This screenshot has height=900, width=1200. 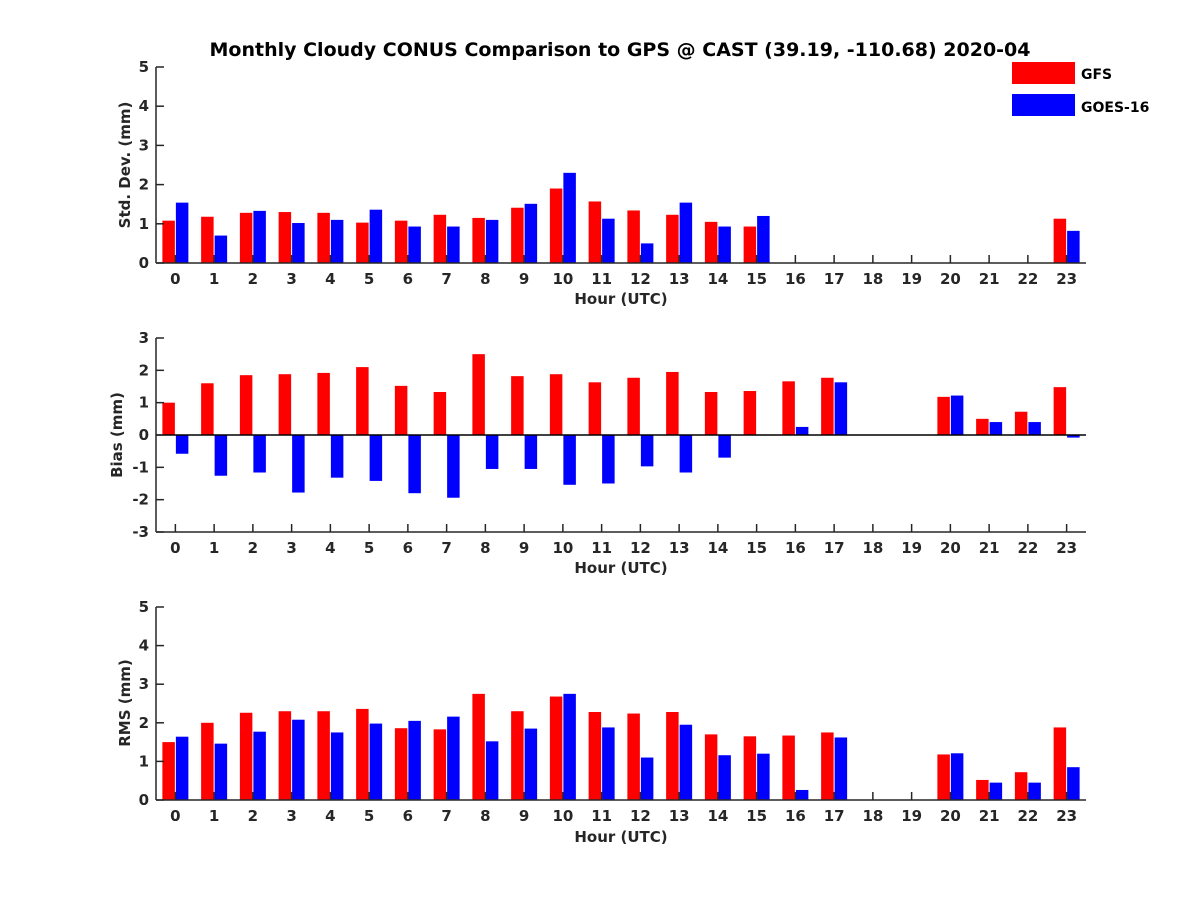 I want to click on x-tick-label: 5, so click(x=369, y=816).